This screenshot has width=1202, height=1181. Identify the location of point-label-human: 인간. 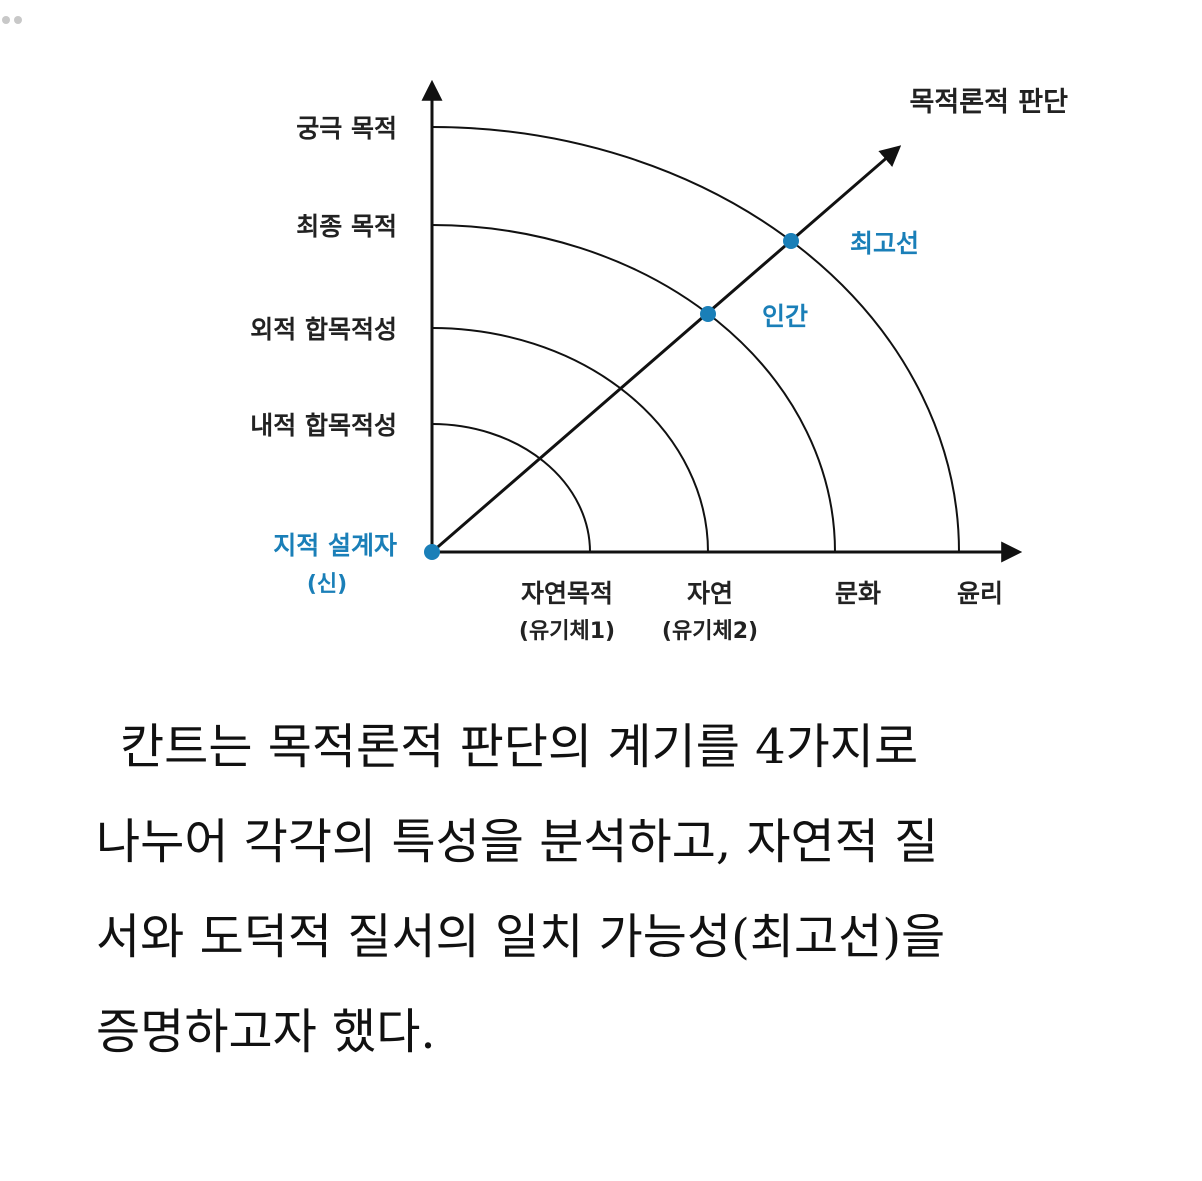
(785, 316).